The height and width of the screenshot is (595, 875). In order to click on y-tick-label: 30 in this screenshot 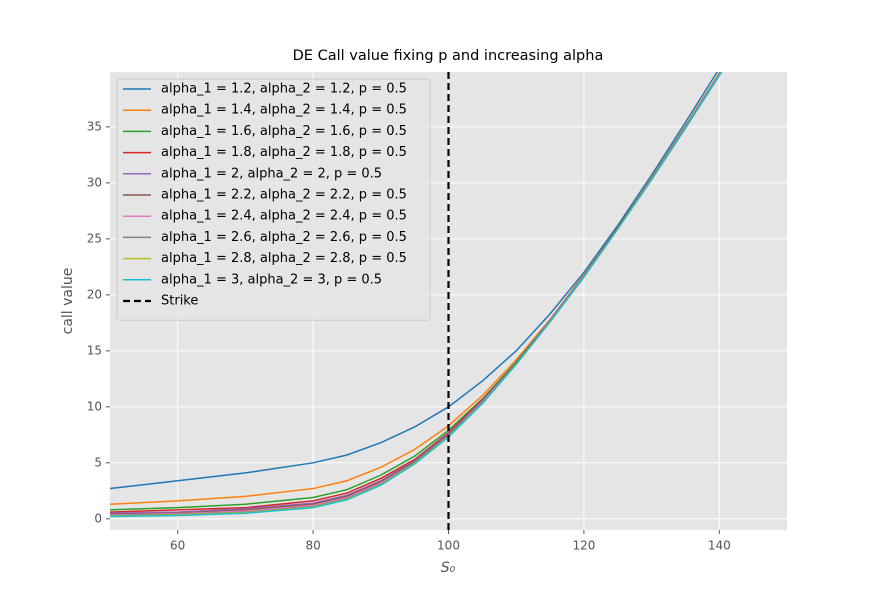, I will do `click(94, 182)`.